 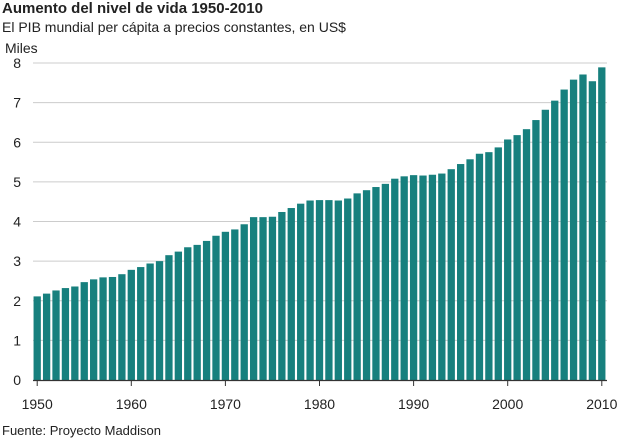 I want to click on bar-1975, so click(x=272, y=298).